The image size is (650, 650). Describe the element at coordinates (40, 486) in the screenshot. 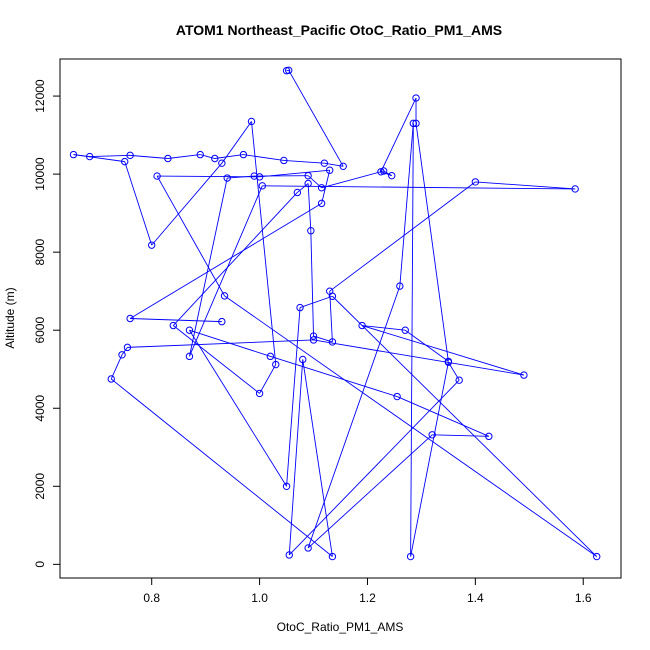

I see `y-tick-label: 2000` at that location.